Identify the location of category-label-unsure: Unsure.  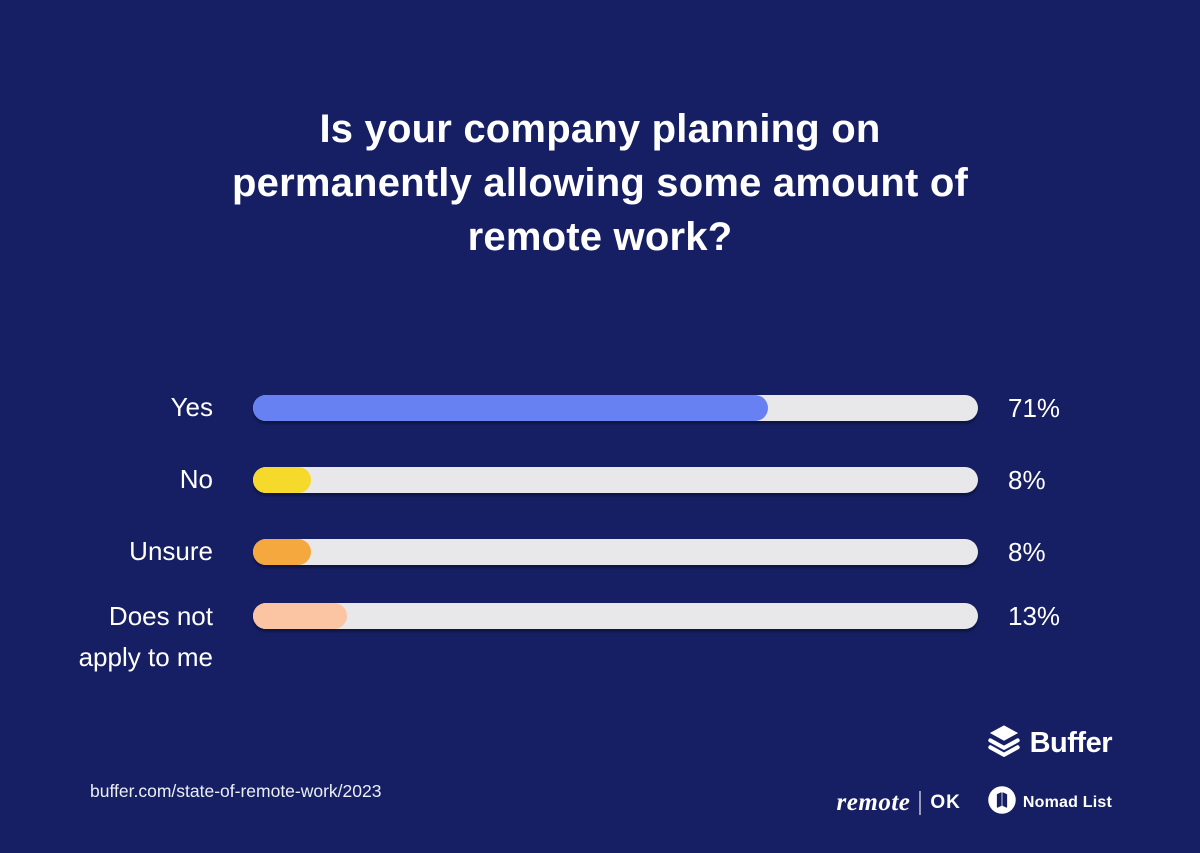
(171, 551).